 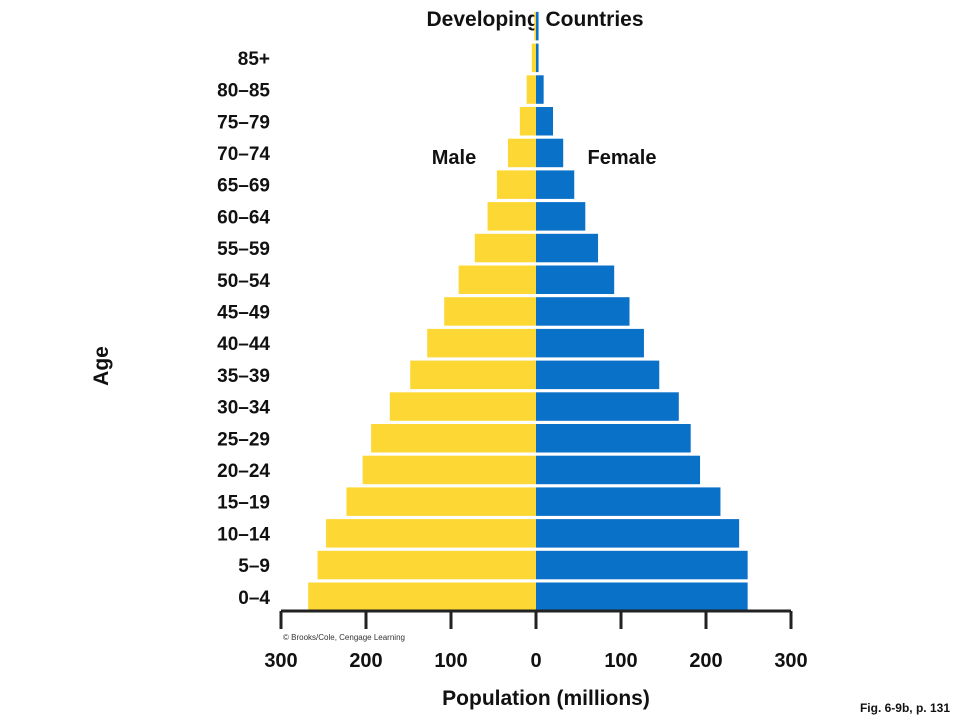 What do you see at coordinates (243, 439) in the screenshot?
I see `age-label-25-29: 25–29` at bounding box center [243, 439].